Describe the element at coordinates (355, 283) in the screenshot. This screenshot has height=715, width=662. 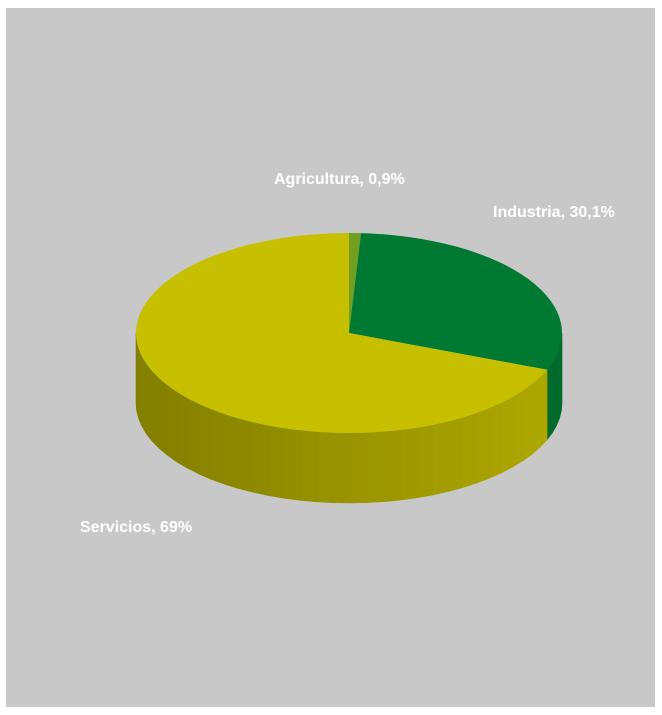
I see `pie-slice-agricultura` at that location.